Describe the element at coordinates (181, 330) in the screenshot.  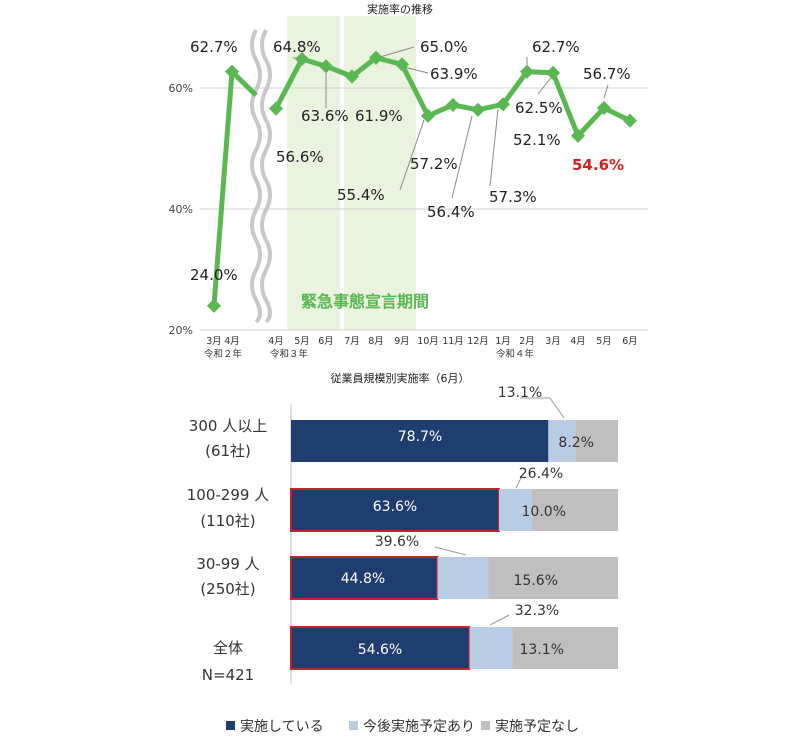
I see `y-tick-label: 20%` at that location.